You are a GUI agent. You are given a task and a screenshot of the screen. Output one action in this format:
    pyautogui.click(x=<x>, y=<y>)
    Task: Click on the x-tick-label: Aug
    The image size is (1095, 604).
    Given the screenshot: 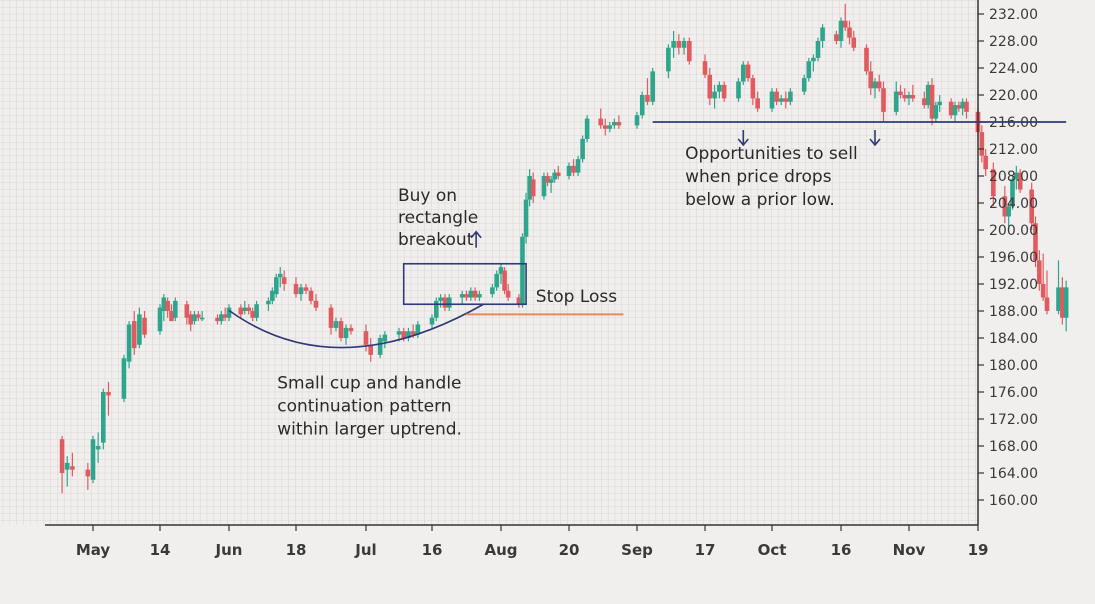 What is the action you would take?
    pyautogui.click(x=500, y=550)
    